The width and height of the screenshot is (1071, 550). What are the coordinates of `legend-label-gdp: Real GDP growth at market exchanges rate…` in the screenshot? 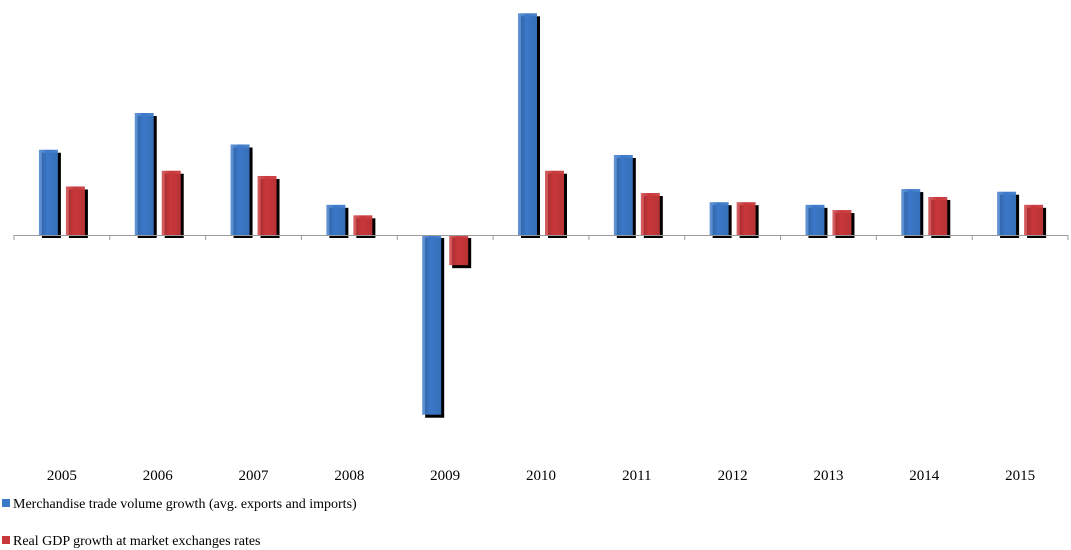 It's located at (137, 541).